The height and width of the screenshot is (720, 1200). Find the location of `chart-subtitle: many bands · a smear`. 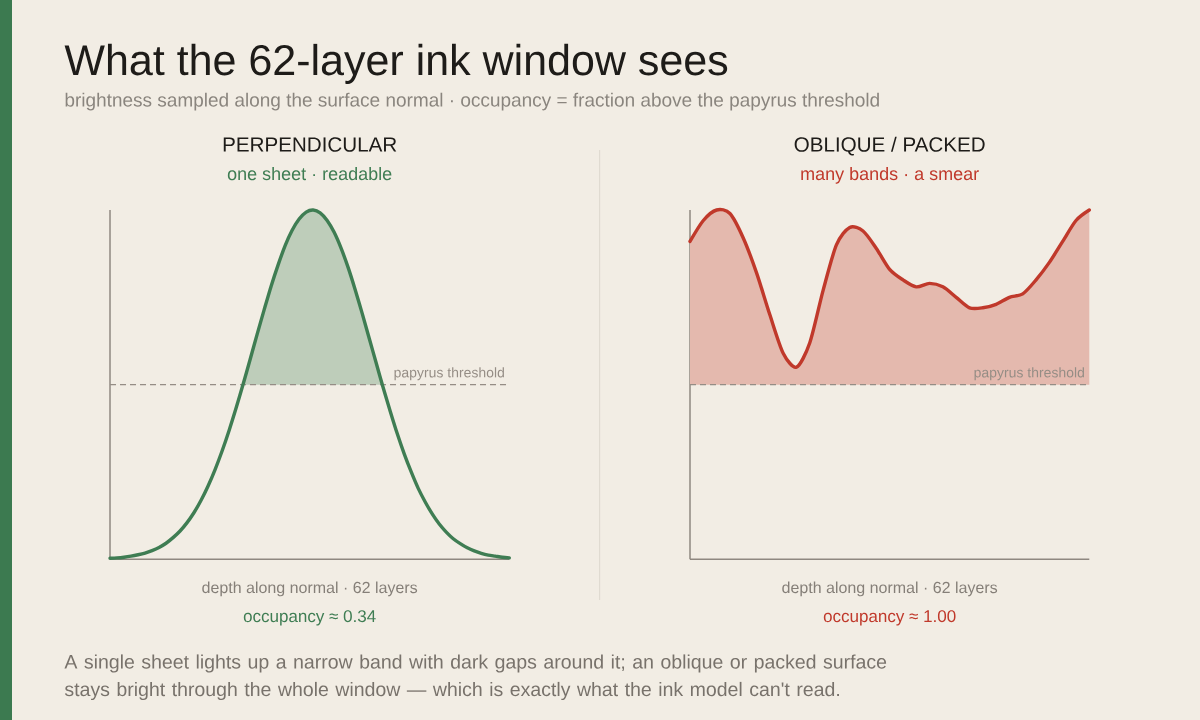

chart-subtitle: many bands · a smear is located at coordinates (890, 175).